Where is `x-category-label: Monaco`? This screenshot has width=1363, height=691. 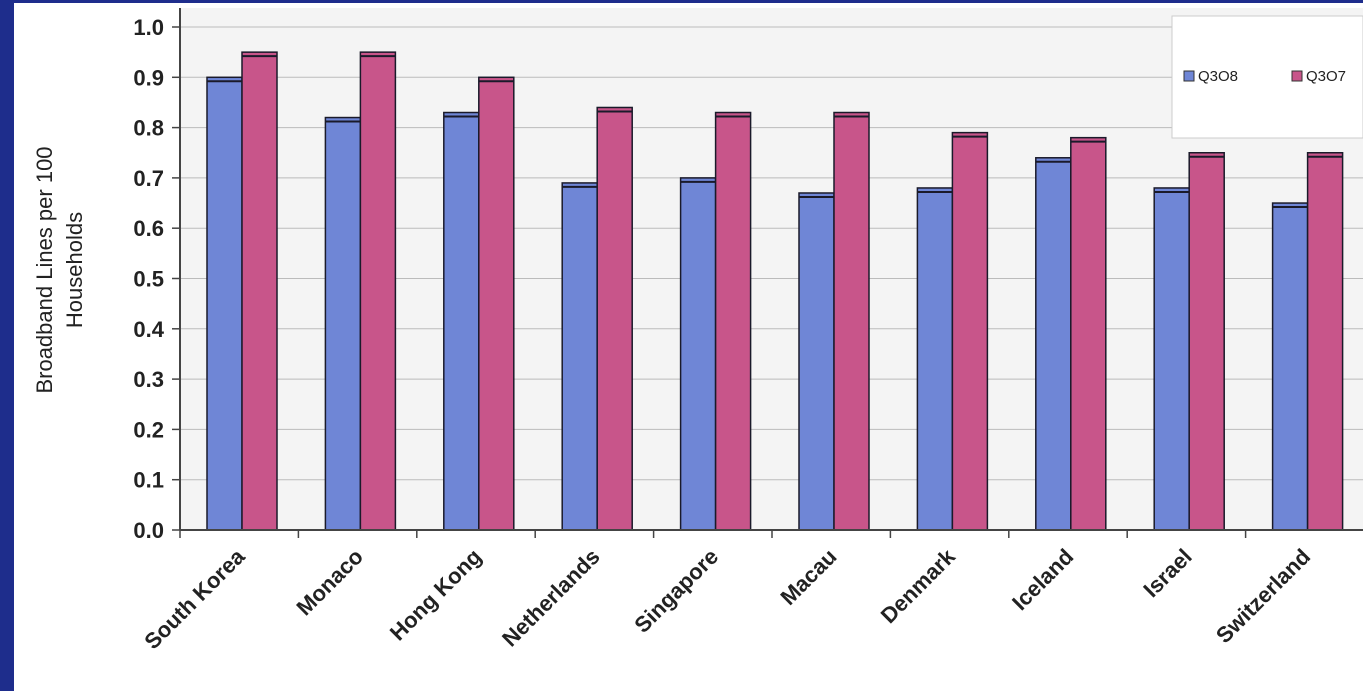
x-category-label: Monaco is located at coordinates (329, 582).